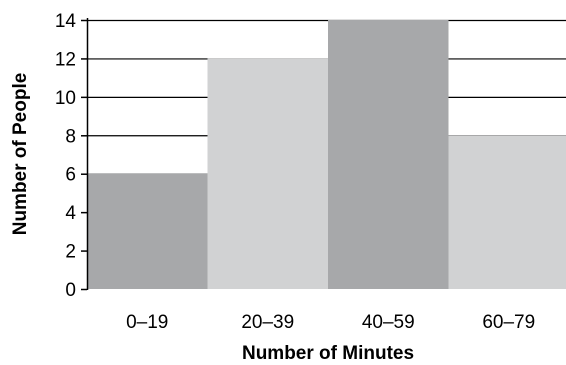  Describe the element at coordinates (66, 156) in the screenshot. I see `y-tick-labels: 0 2 4 6 8 10 12 14` at that location.